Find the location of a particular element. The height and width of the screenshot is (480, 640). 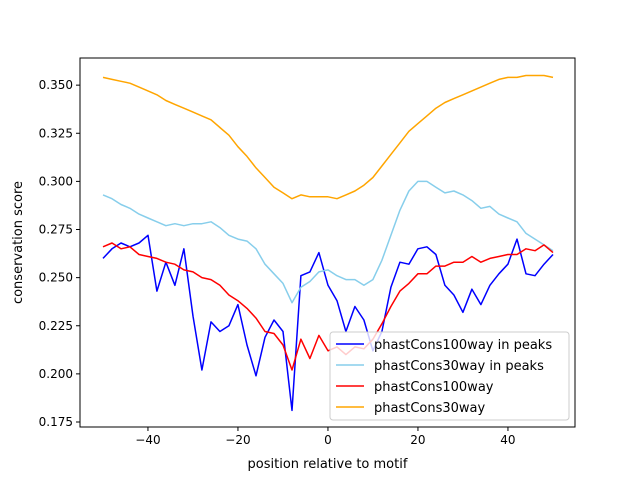

y-tick-label: 0.225 is located at coordinates (56, 326).